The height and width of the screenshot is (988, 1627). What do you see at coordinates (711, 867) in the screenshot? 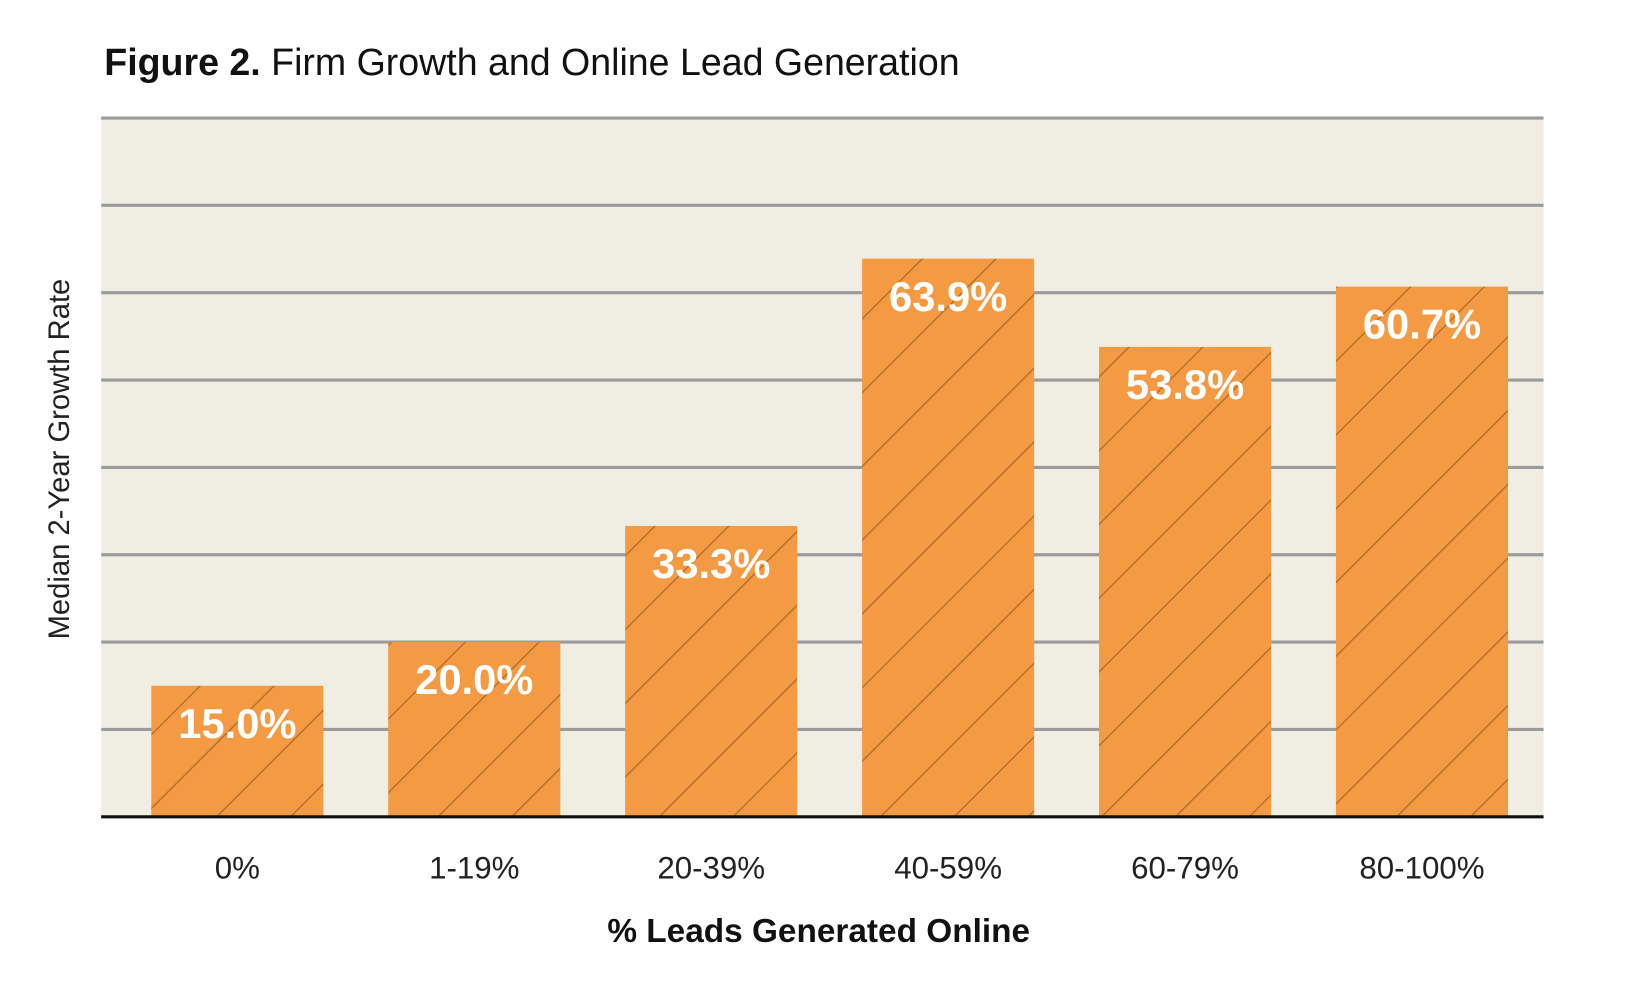
I see `x-tick-label: 20-39%` at bounding box center [711, 867].